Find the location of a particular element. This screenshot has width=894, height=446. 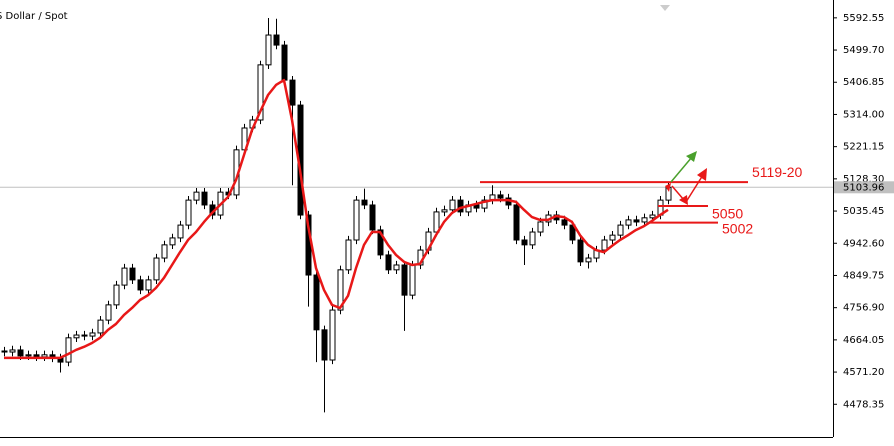

bounce-arrow is located at coordinates (694, 188).